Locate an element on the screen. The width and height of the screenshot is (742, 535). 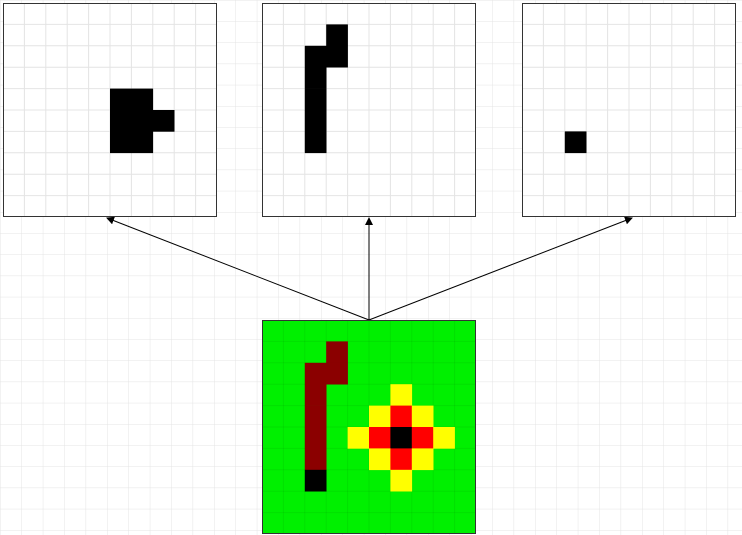
arrow-to-top-left is located at coordinates (238, 268).